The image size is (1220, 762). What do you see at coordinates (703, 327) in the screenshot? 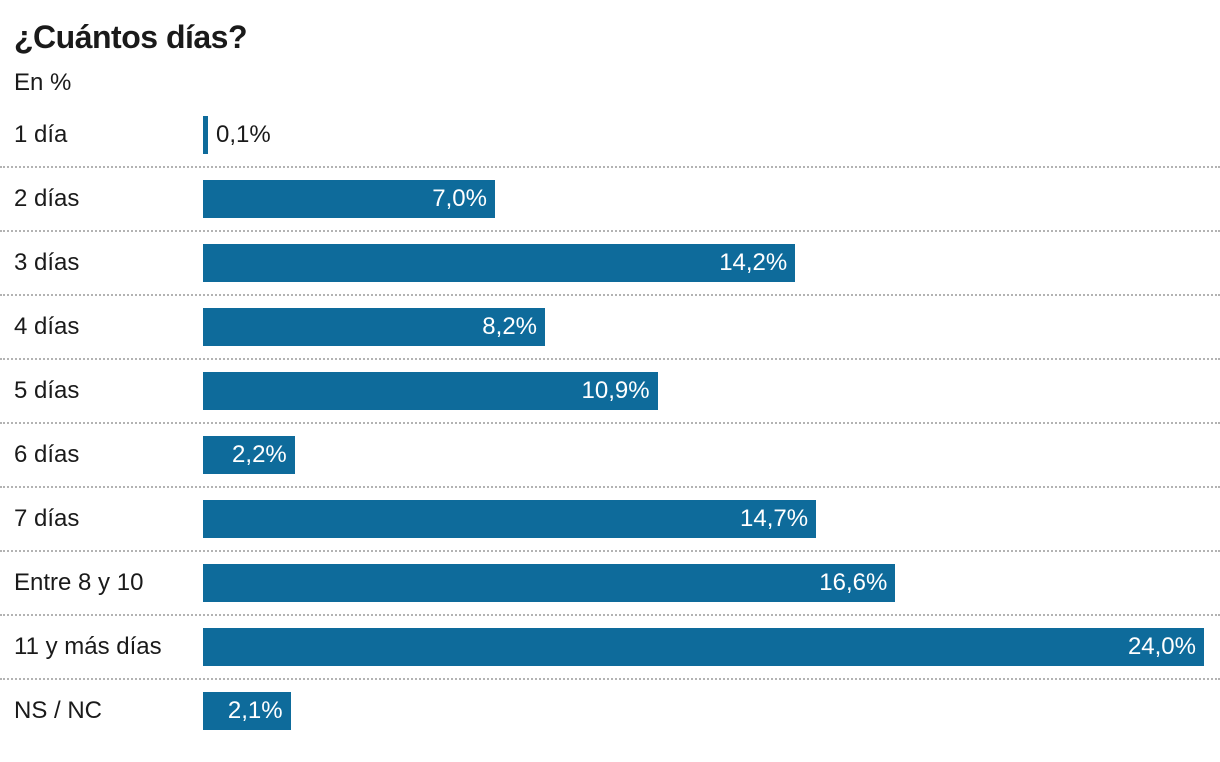
I see `bar-track: 8,2%` at bounding box center [703, 327].